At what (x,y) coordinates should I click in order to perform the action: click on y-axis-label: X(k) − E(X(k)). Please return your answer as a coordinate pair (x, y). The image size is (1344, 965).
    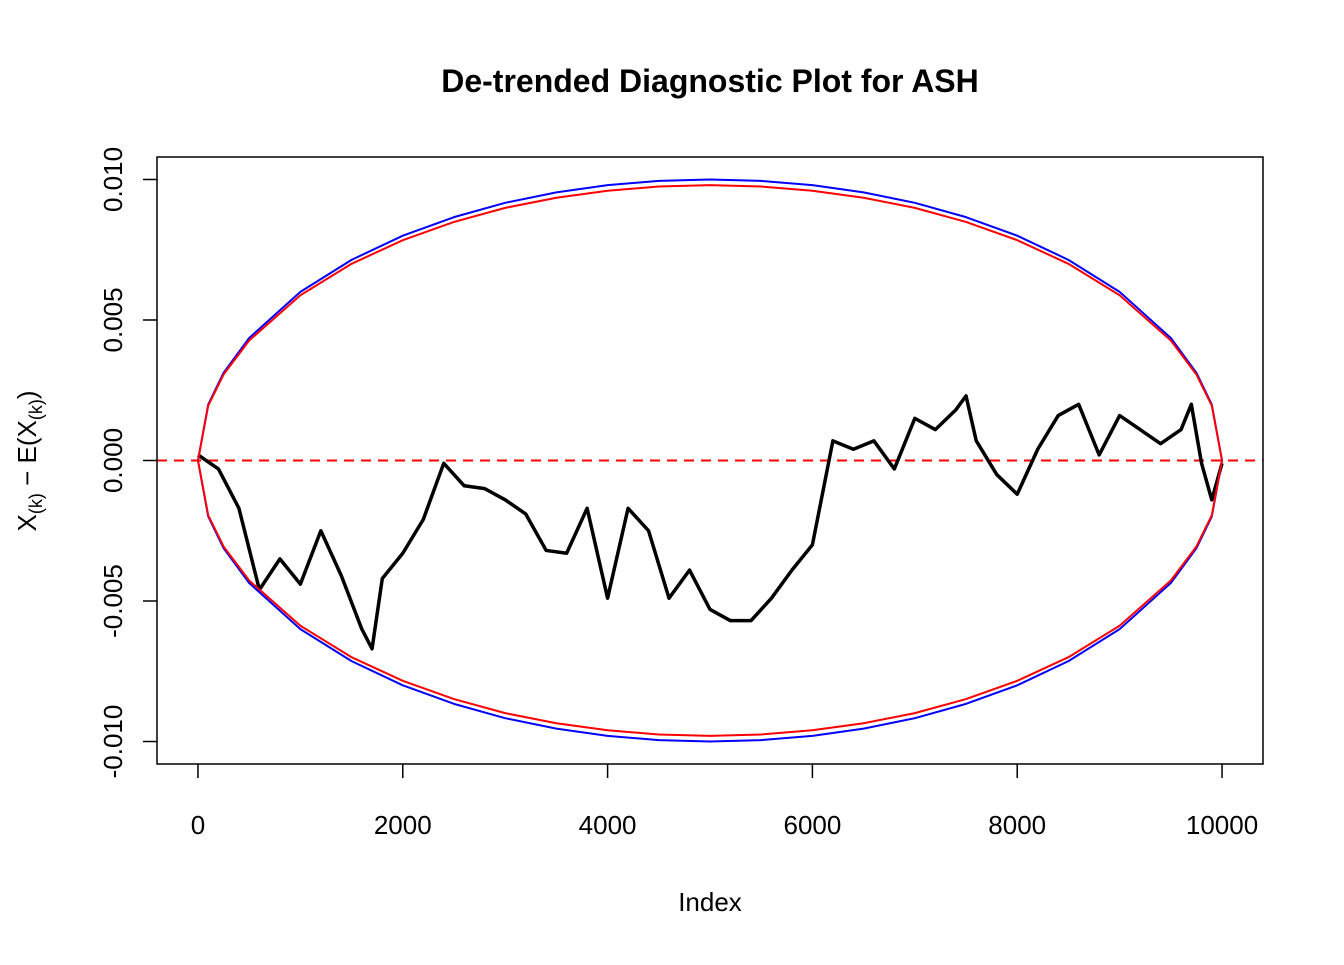
    Looking at the image, I should click on (29, 461).